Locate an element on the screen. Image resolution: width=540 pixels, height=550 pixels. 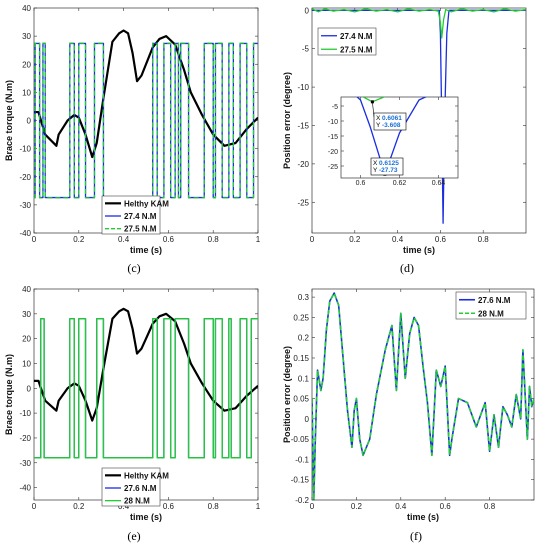
panel-c-y-tick-label: -40 is located at coordinates (25, 233).